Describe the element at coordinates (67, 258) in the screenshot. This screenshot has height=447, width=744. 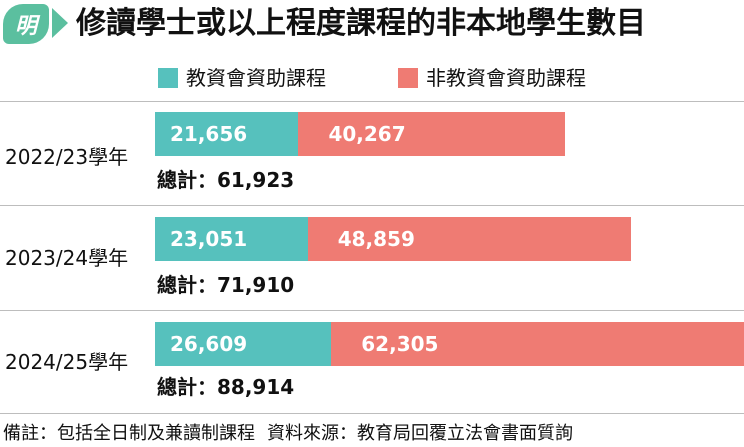
I see `year-label: 2023/24學年` at that location.